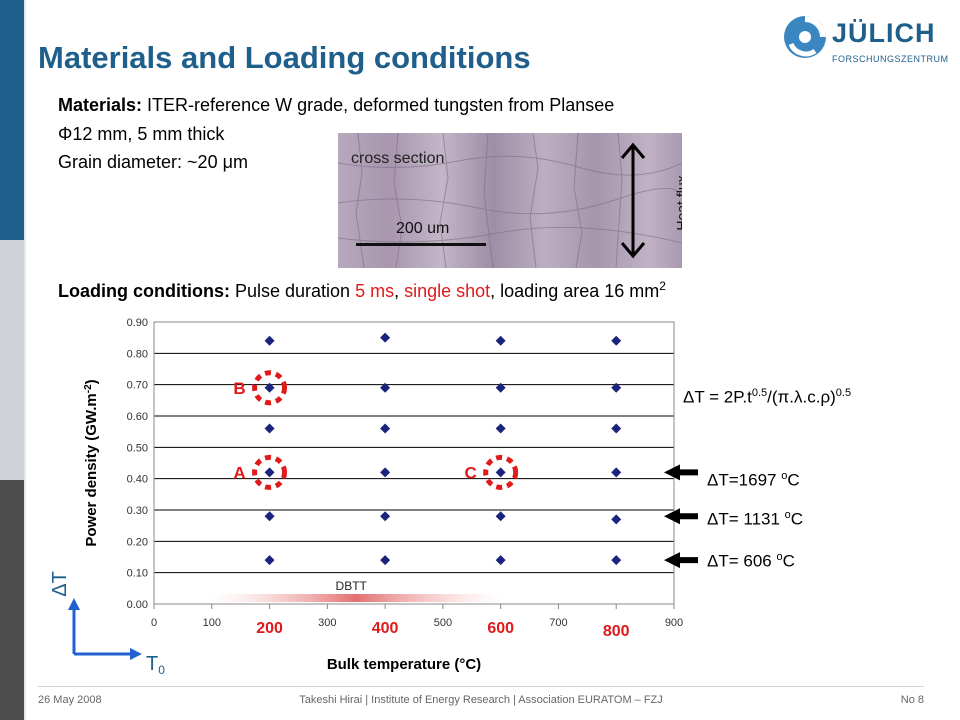 Image resolution: width=960 pixels, height=720 pixels. I want to click on materials-label: Materials:, so click(100, 105).